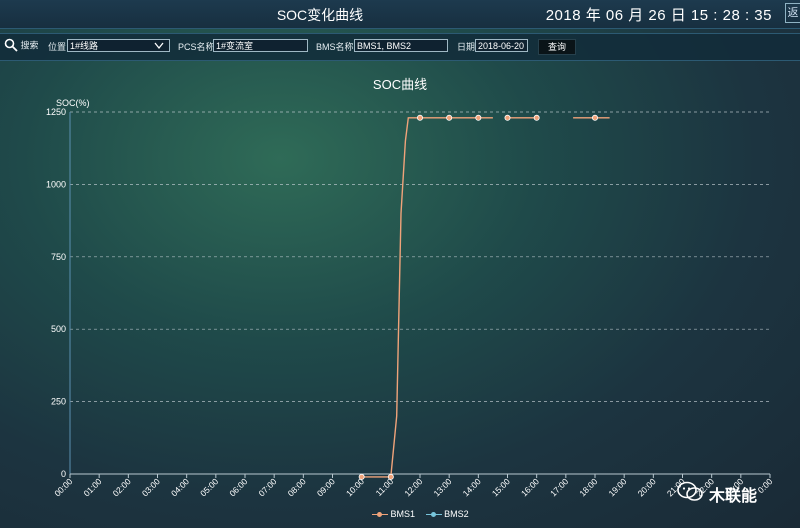  I want to click on watermark: 木联能, so click(734, 493).